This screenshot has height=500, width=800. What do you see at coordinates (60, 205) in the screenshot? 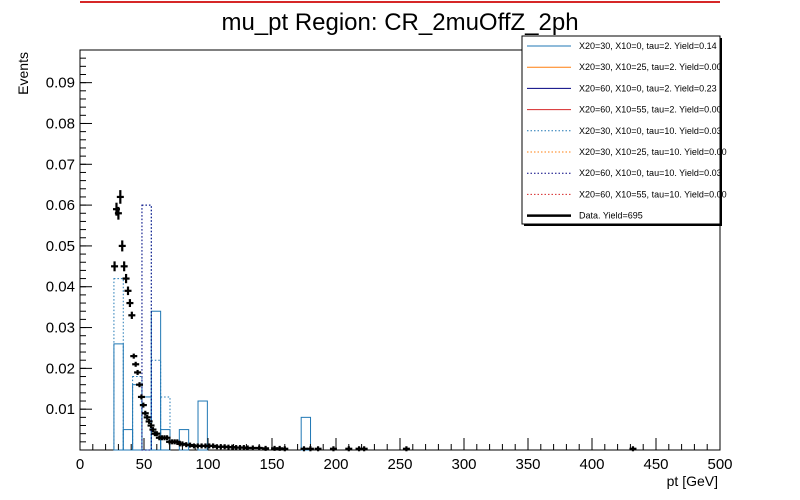
I see `y-tick-label: 0.06` at bounding box center [60, 205].